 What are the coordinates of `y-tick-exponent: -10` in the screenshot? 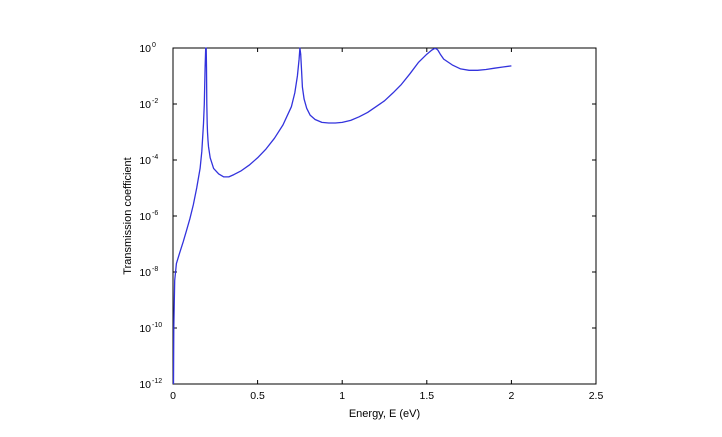 It's located at (157, 325).